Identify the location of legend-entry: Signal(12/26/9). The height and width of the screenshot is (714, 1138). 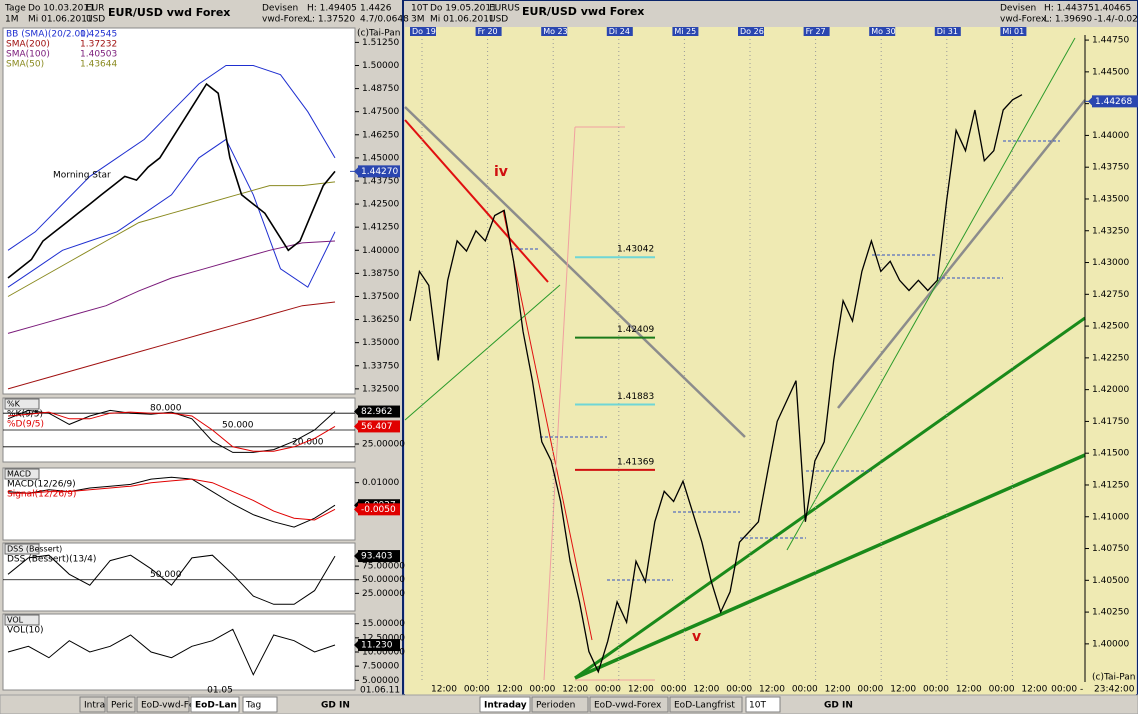
(41, 495).